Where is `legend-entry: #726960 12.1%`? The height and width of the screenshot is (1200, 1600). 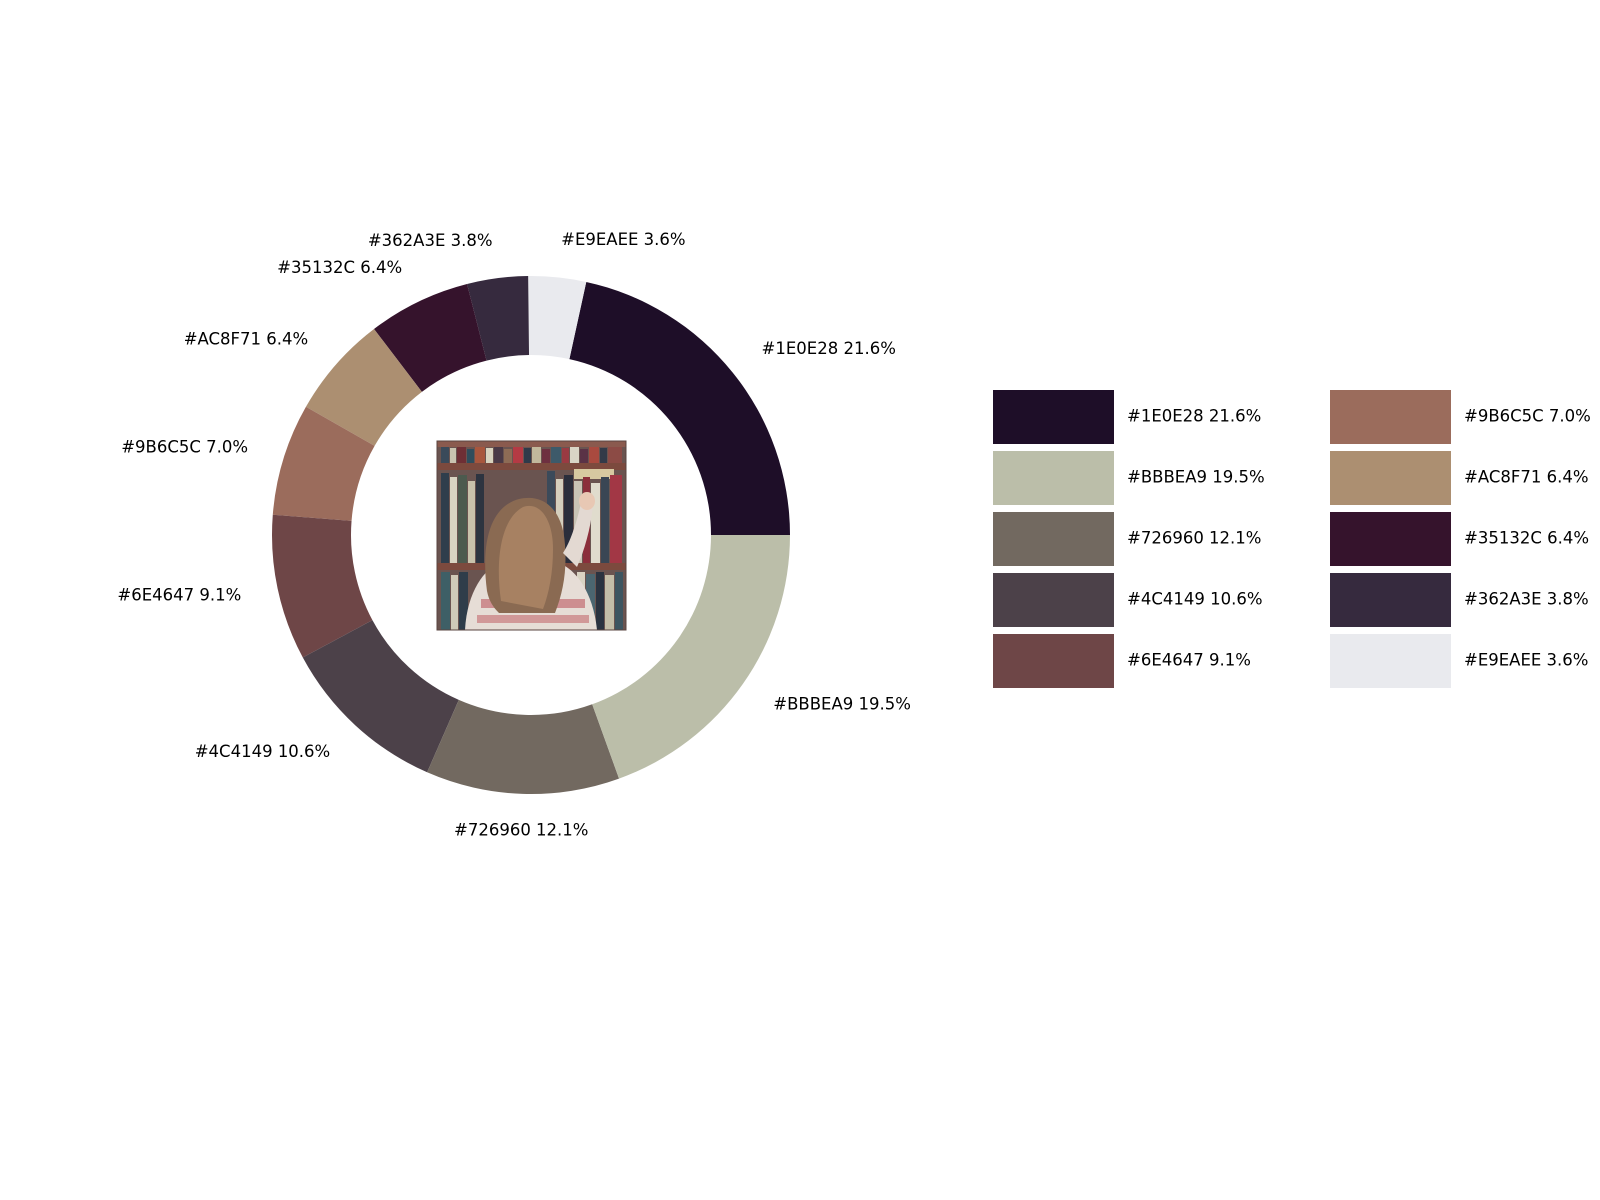 legend-entry: #726960 12.1% is located at coordinates (1127, 539).